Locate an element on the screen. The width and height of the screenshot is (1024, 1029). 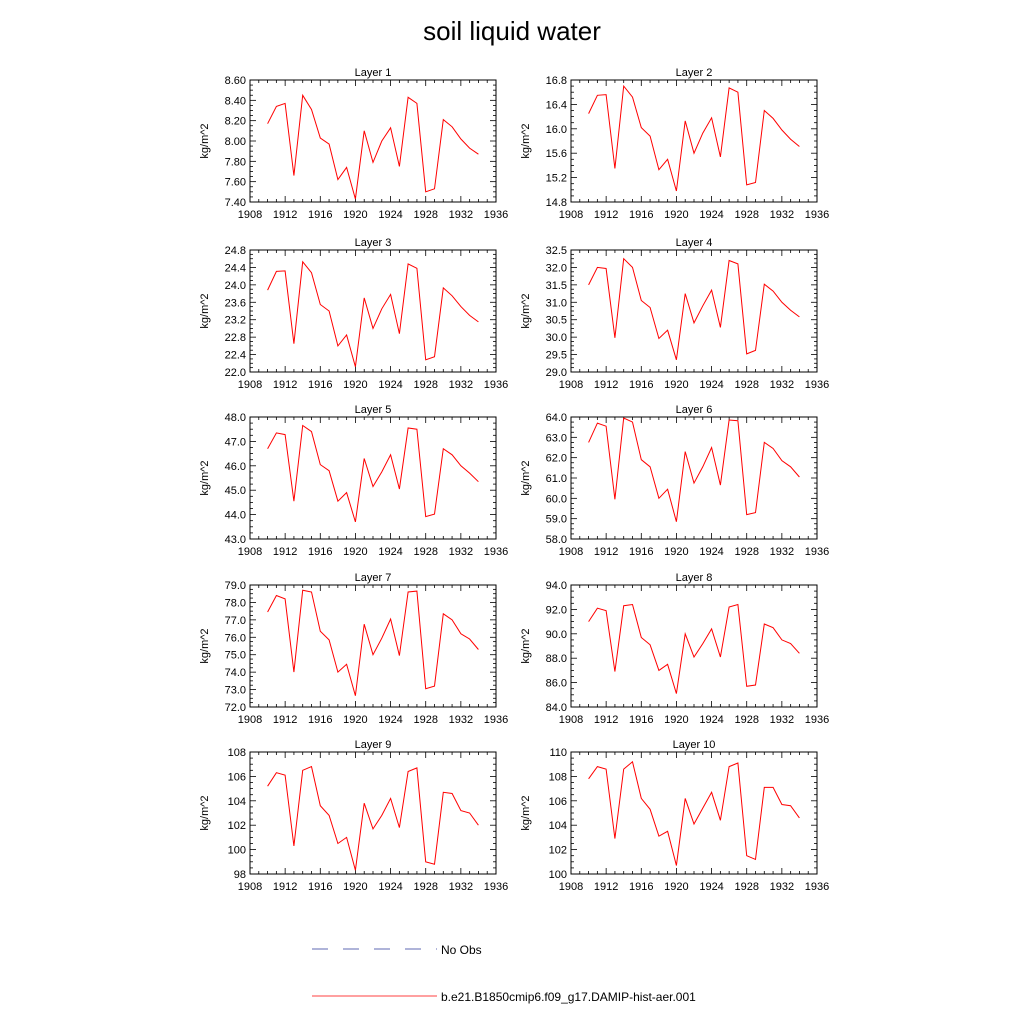
y-tick-label: 8.40 is located at coordinates (235, 101).